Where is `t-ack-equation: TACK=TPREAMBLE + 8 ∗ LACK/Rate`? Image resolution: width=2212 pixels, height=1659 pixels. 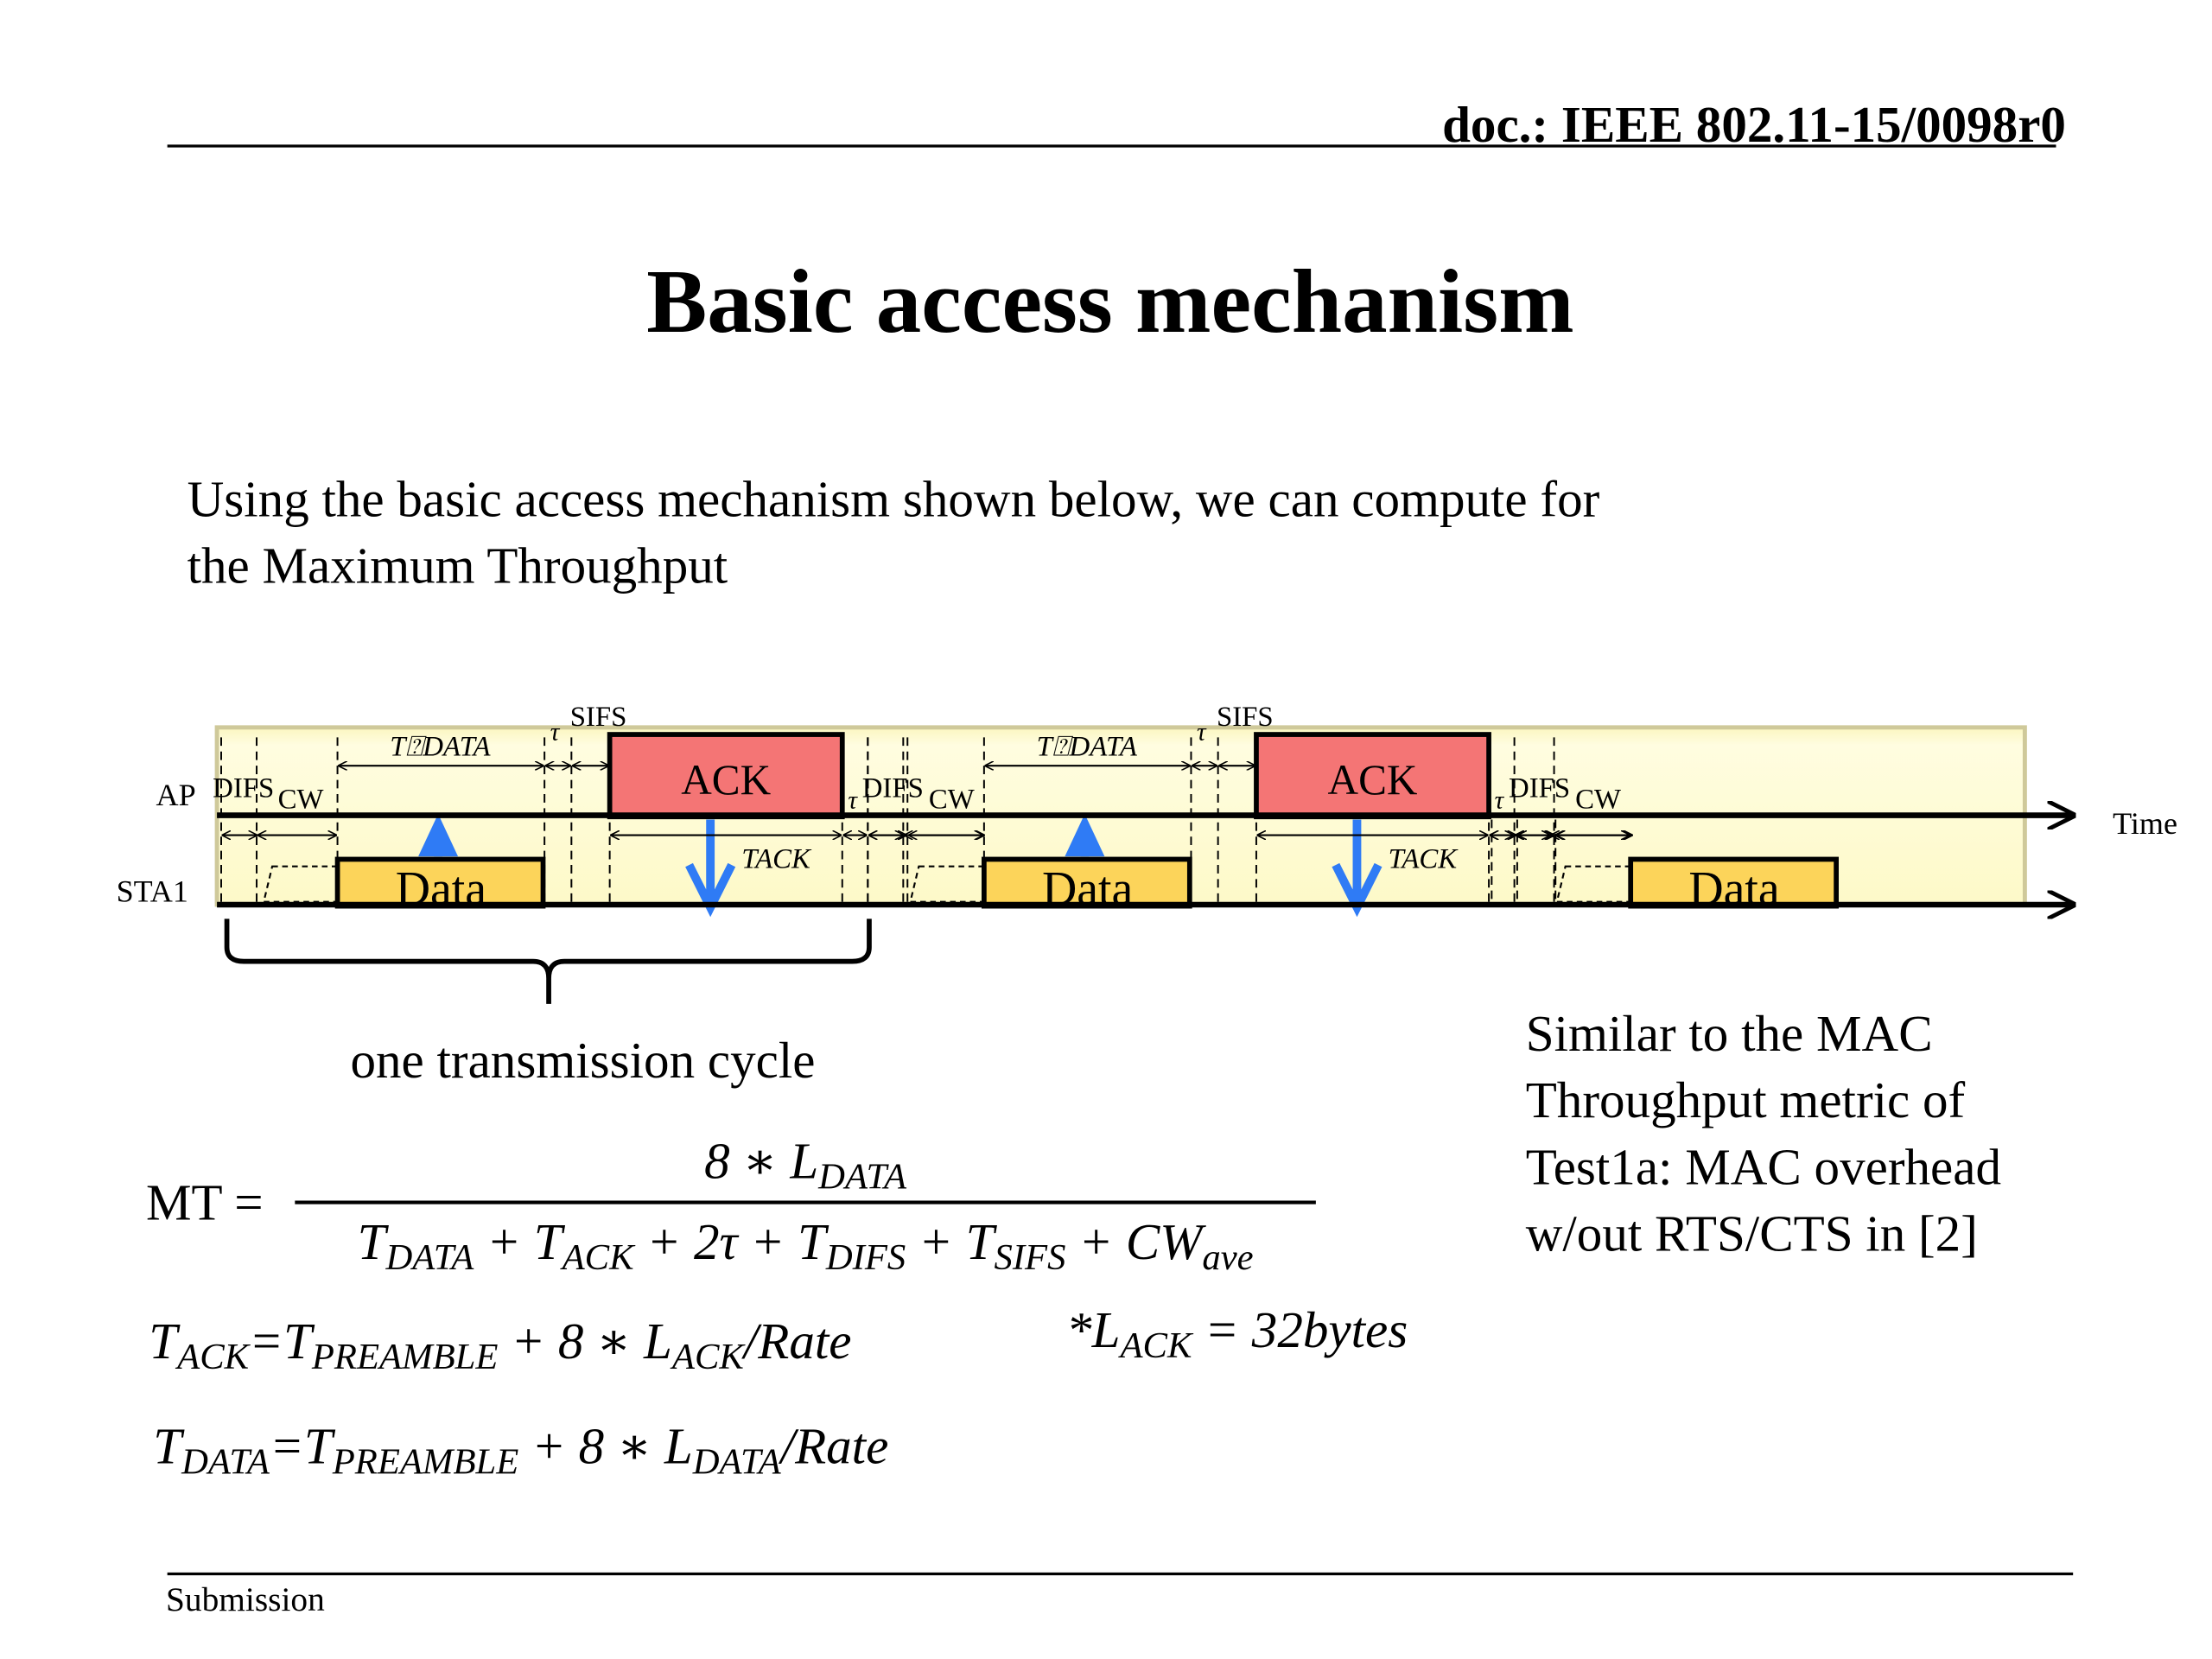 t-ack-equation: TACK=TPREAMBLE + 8 ∗ LACK/Rate is located at coordinates (500, 1345).